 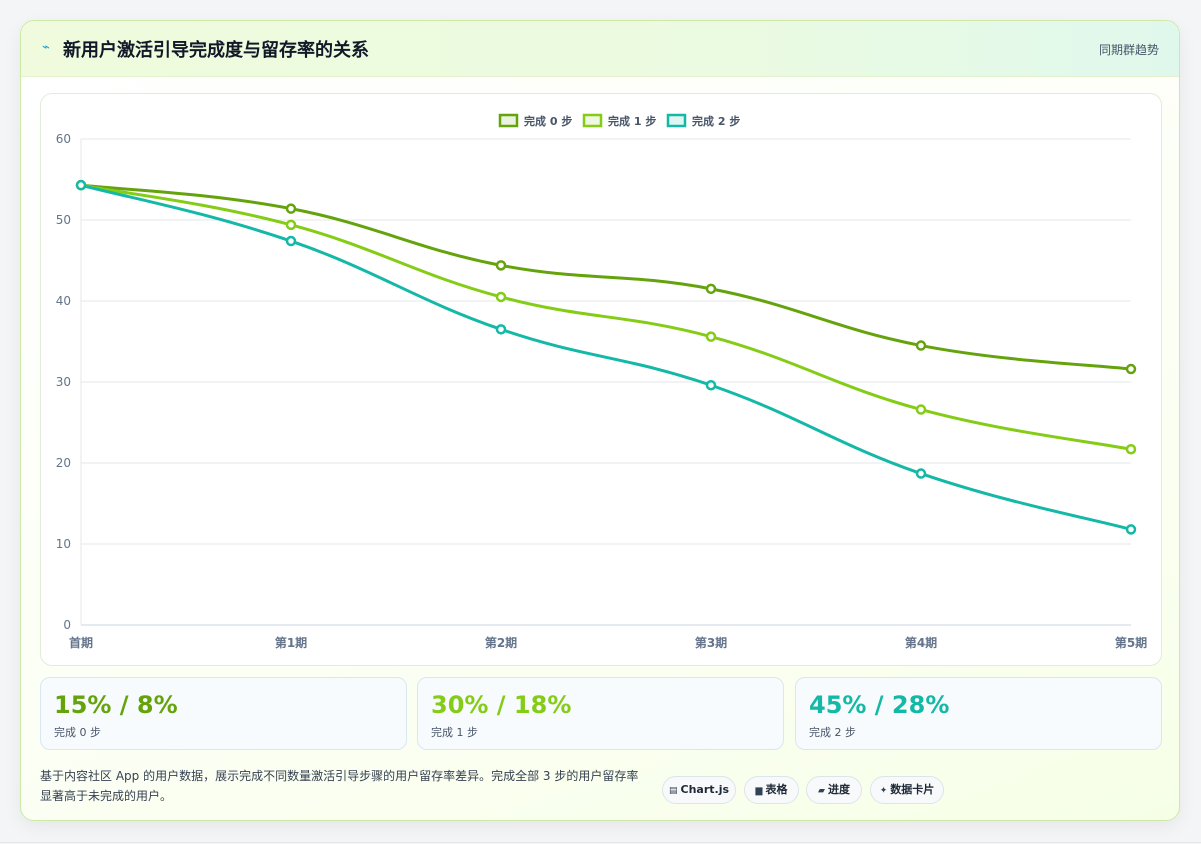 What do you see at coordinates (67, 625) in the screenshot?
I see `y-tick-label: 0` at bounding box center [67, 625].